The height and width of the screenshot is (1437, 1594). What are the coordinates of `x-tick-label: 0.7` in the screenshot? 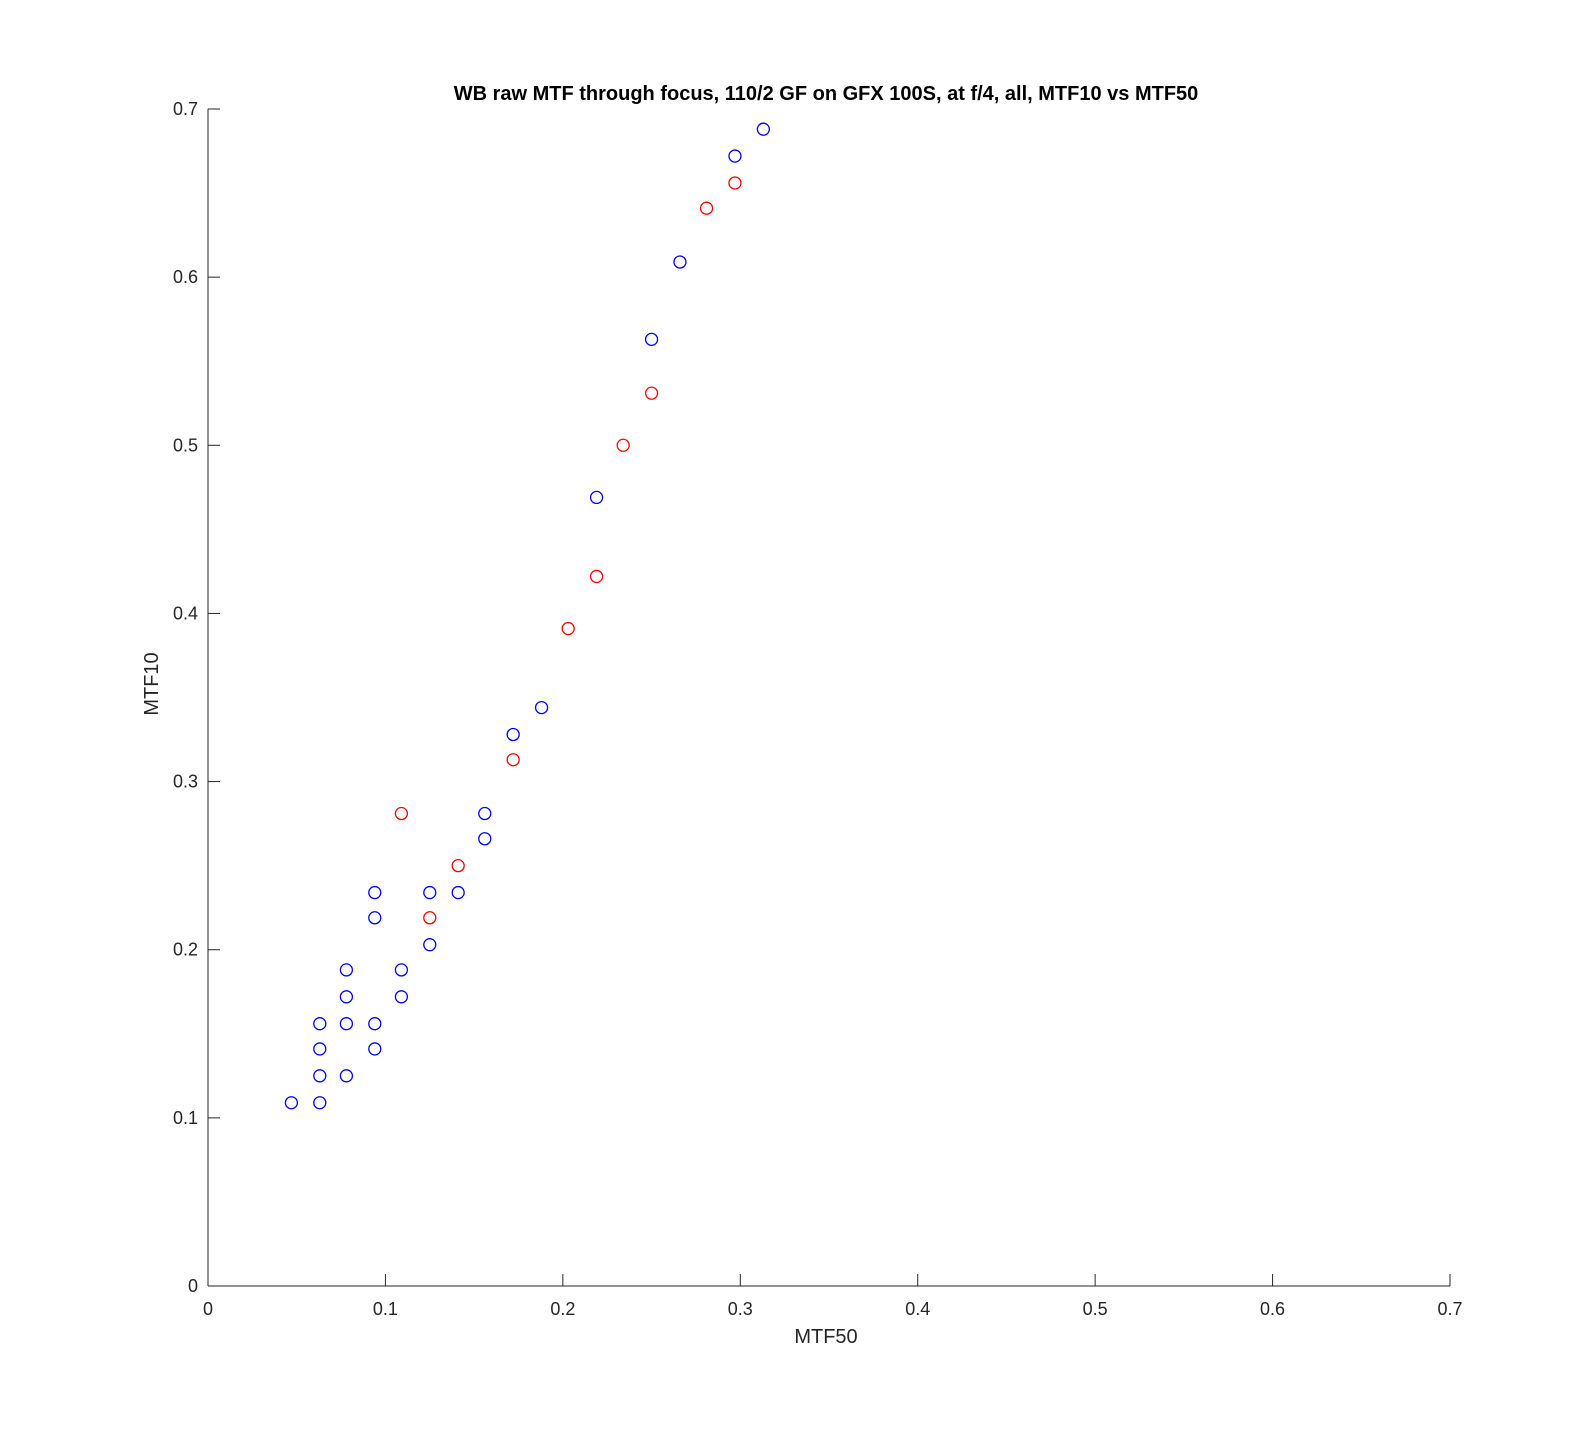 It's located at (1449, 1309).